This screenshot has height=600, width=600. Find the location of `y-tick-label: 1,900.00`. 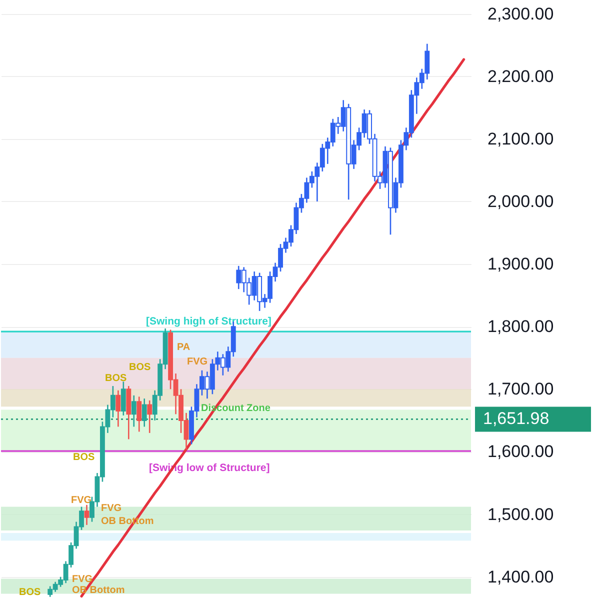

y-tick-label: 1,900.00 is located at coordinates (521, 264).